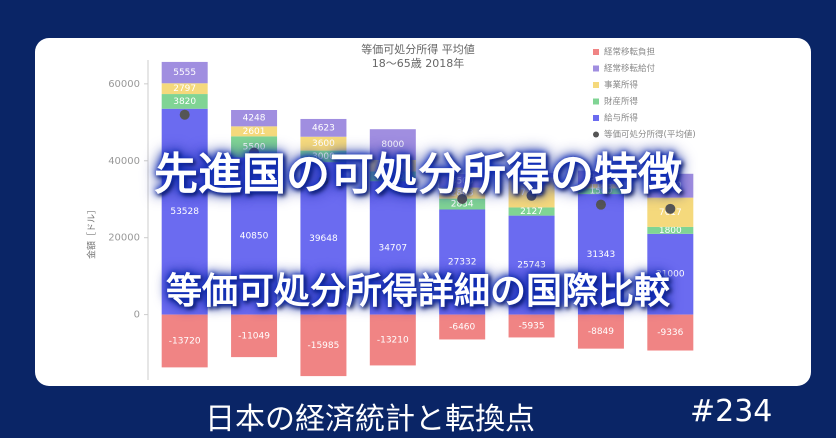 The height and width of the screenshot is (438, 836). I want to click on subheadline: 等価可処分所得詳細の国際比較, so click(417, 291).